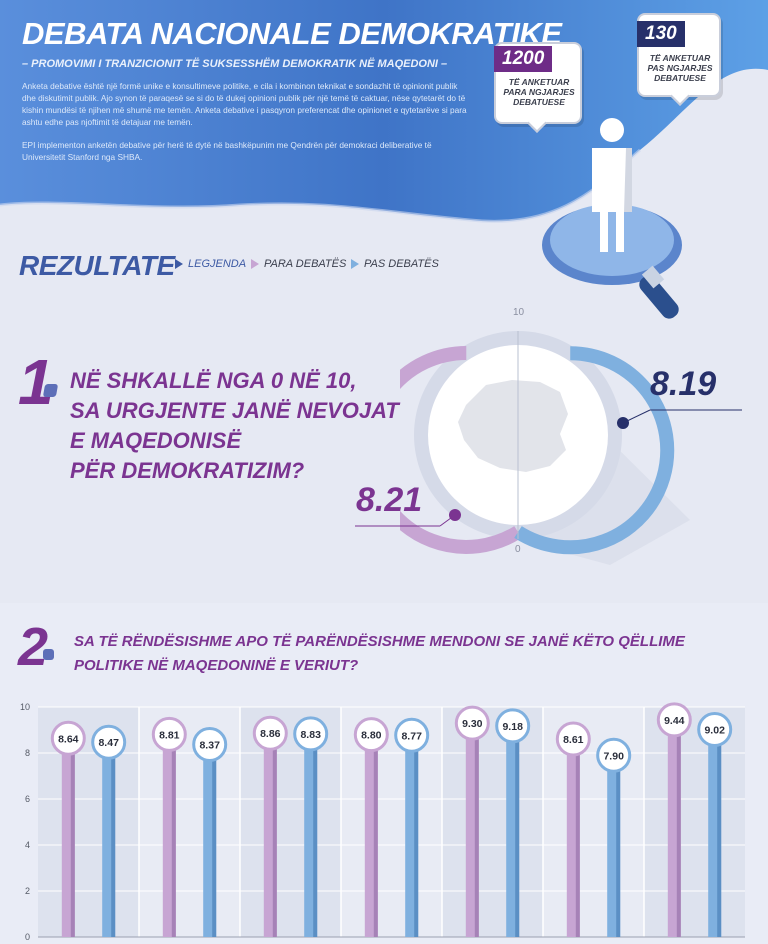 This screenshot has width=768, height=944. I want to click on y-tick-label: 2, so click(27, 891).